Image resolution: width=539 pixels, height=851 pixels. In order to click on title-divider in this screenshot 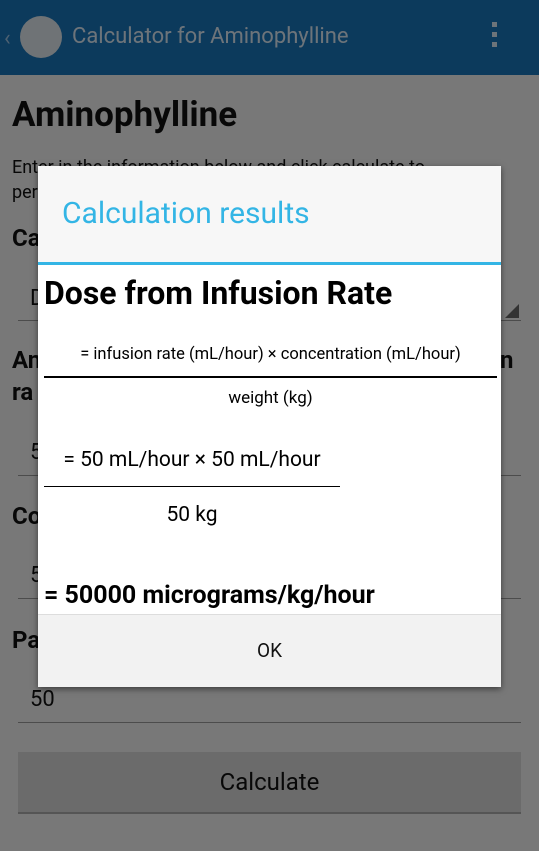, I will do `click(269, 263)`.